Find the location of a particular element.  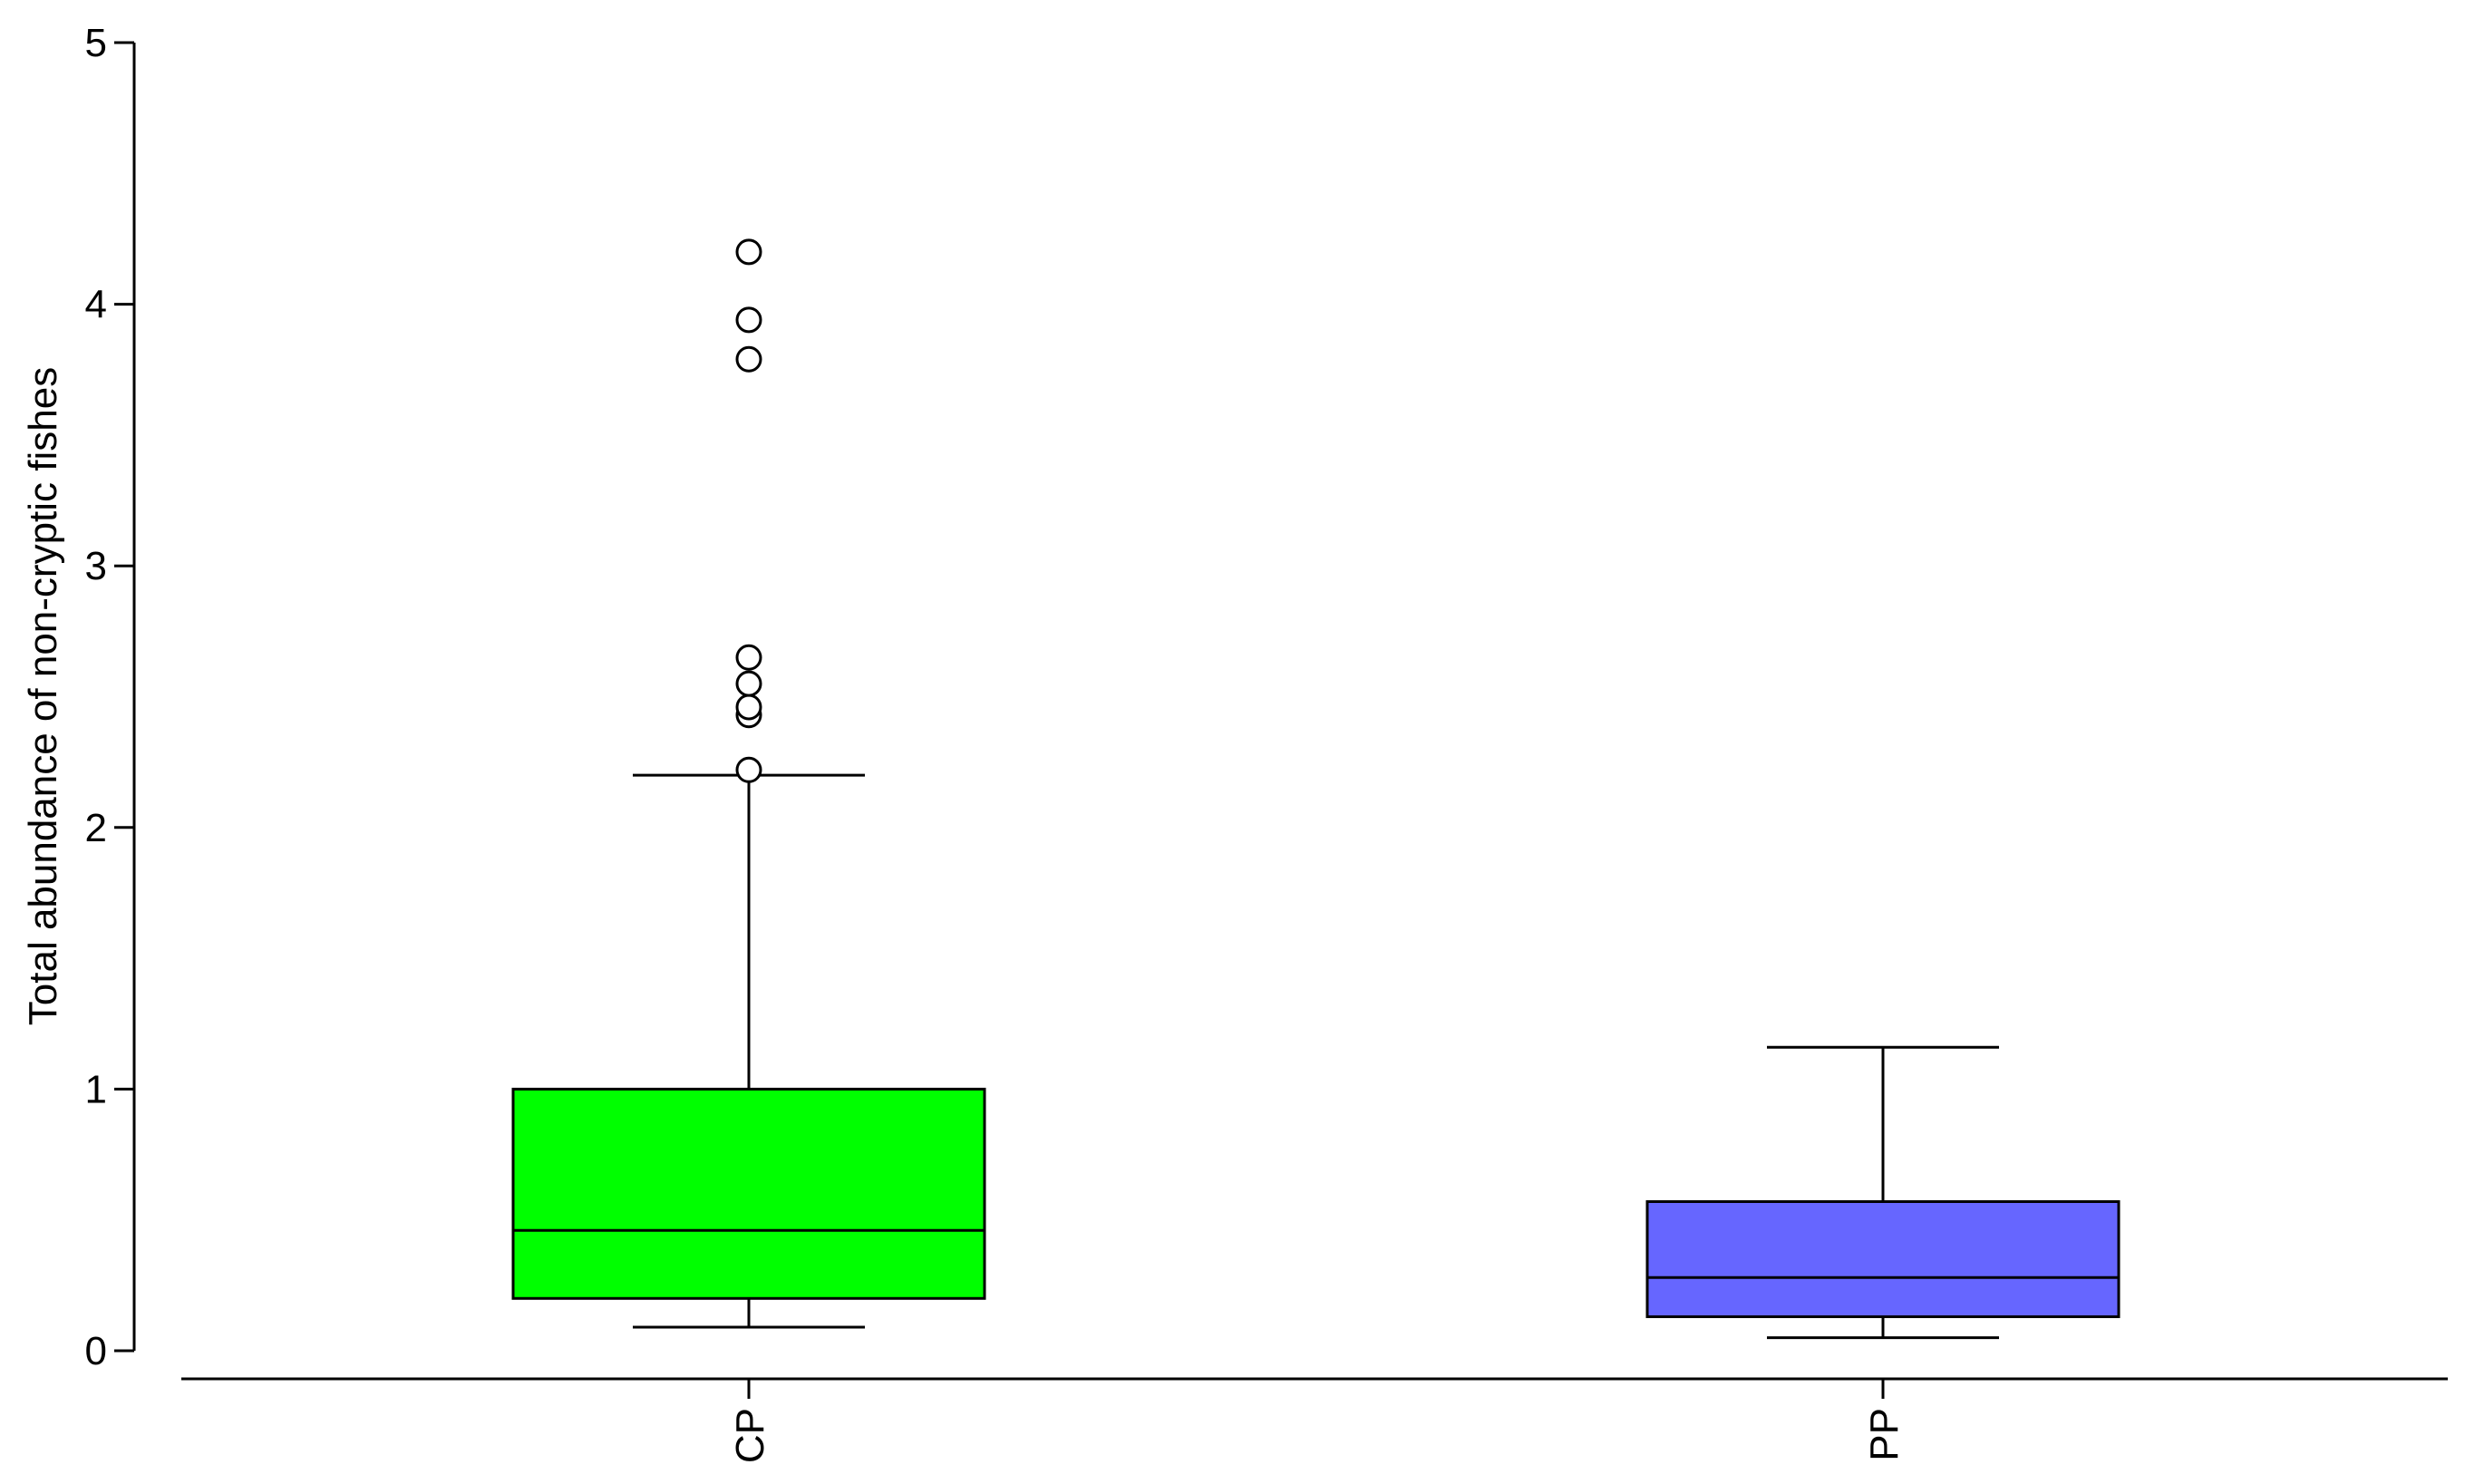

box-pp is located at coordinates (1882, 1192).